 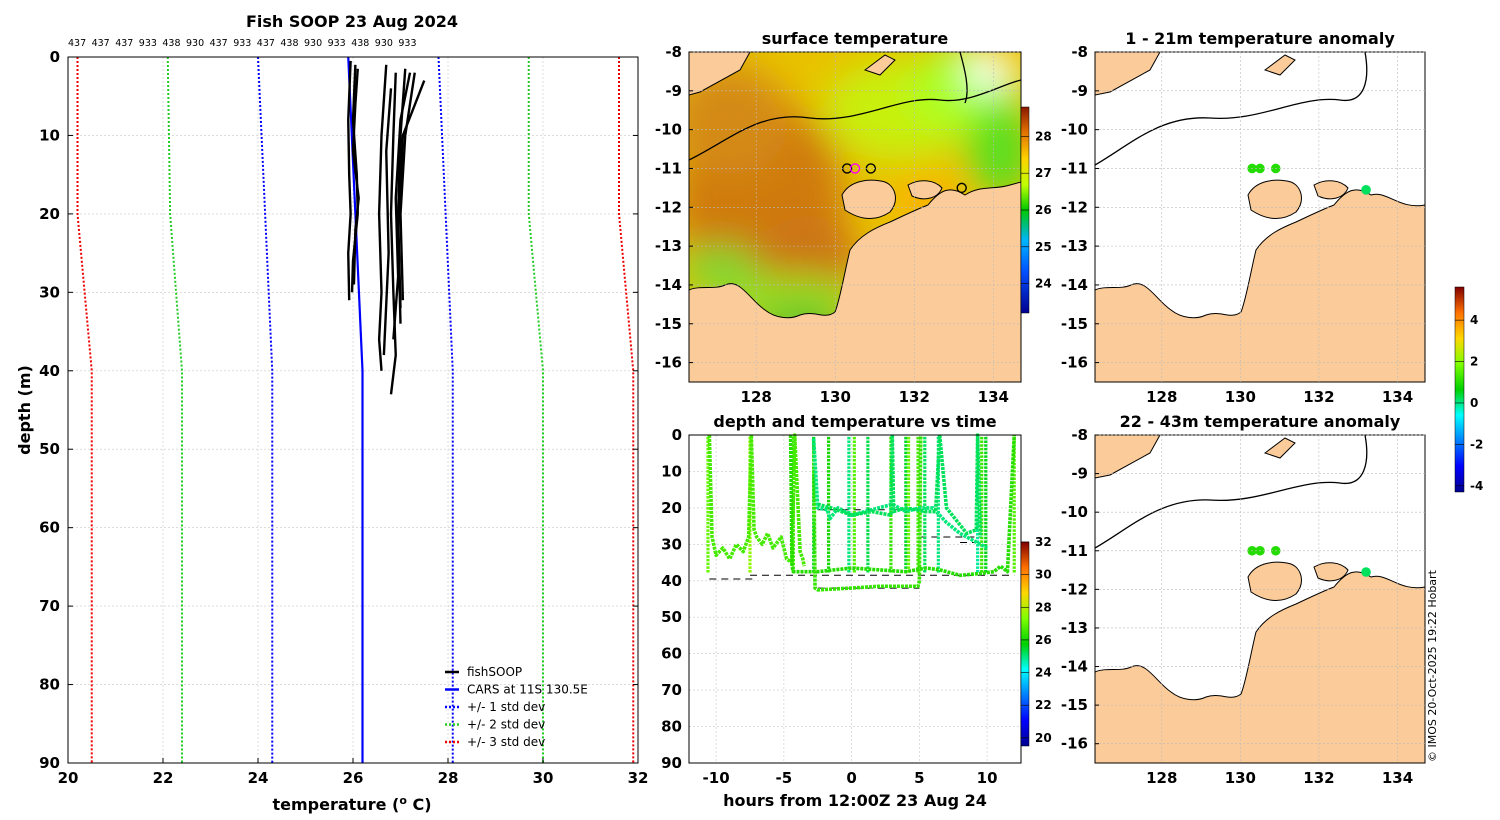 I want to click on anomaly-shallow-y-tick-label: -14, so click(x=1074, y=285).